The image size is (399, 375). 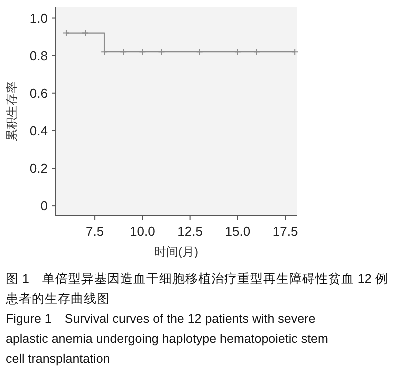 I want to click on x-axis-title: 时间(月), so click(x=176, y=252).